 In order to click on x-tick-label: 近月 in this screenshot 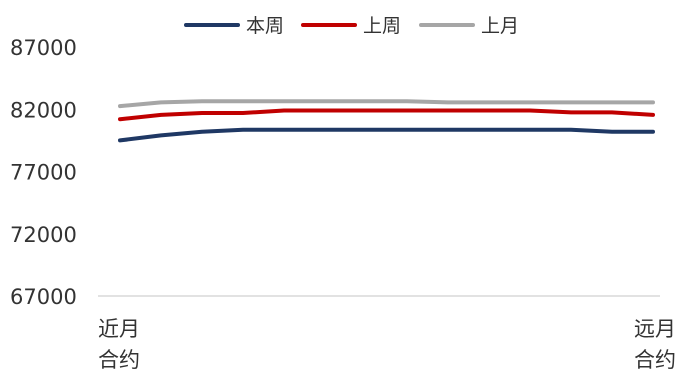, I will do `click(119, 329)`.